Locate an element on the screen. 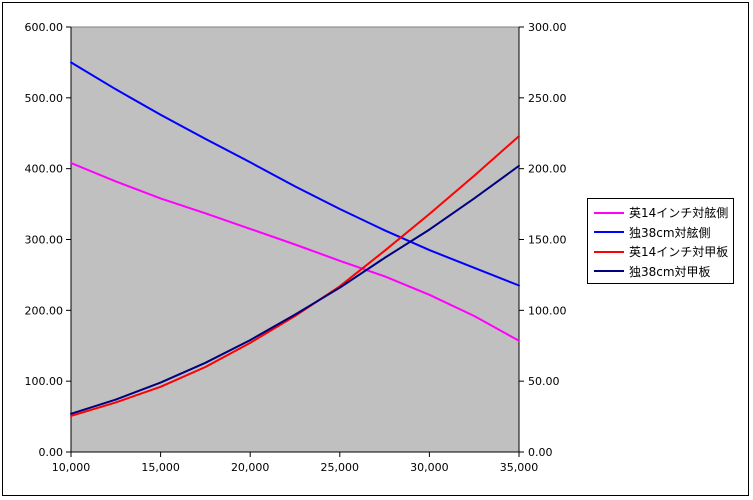 The width and height of the screenshot is (753, 500). x-tick-label: 20,000 is located at coordinates (250, 467).